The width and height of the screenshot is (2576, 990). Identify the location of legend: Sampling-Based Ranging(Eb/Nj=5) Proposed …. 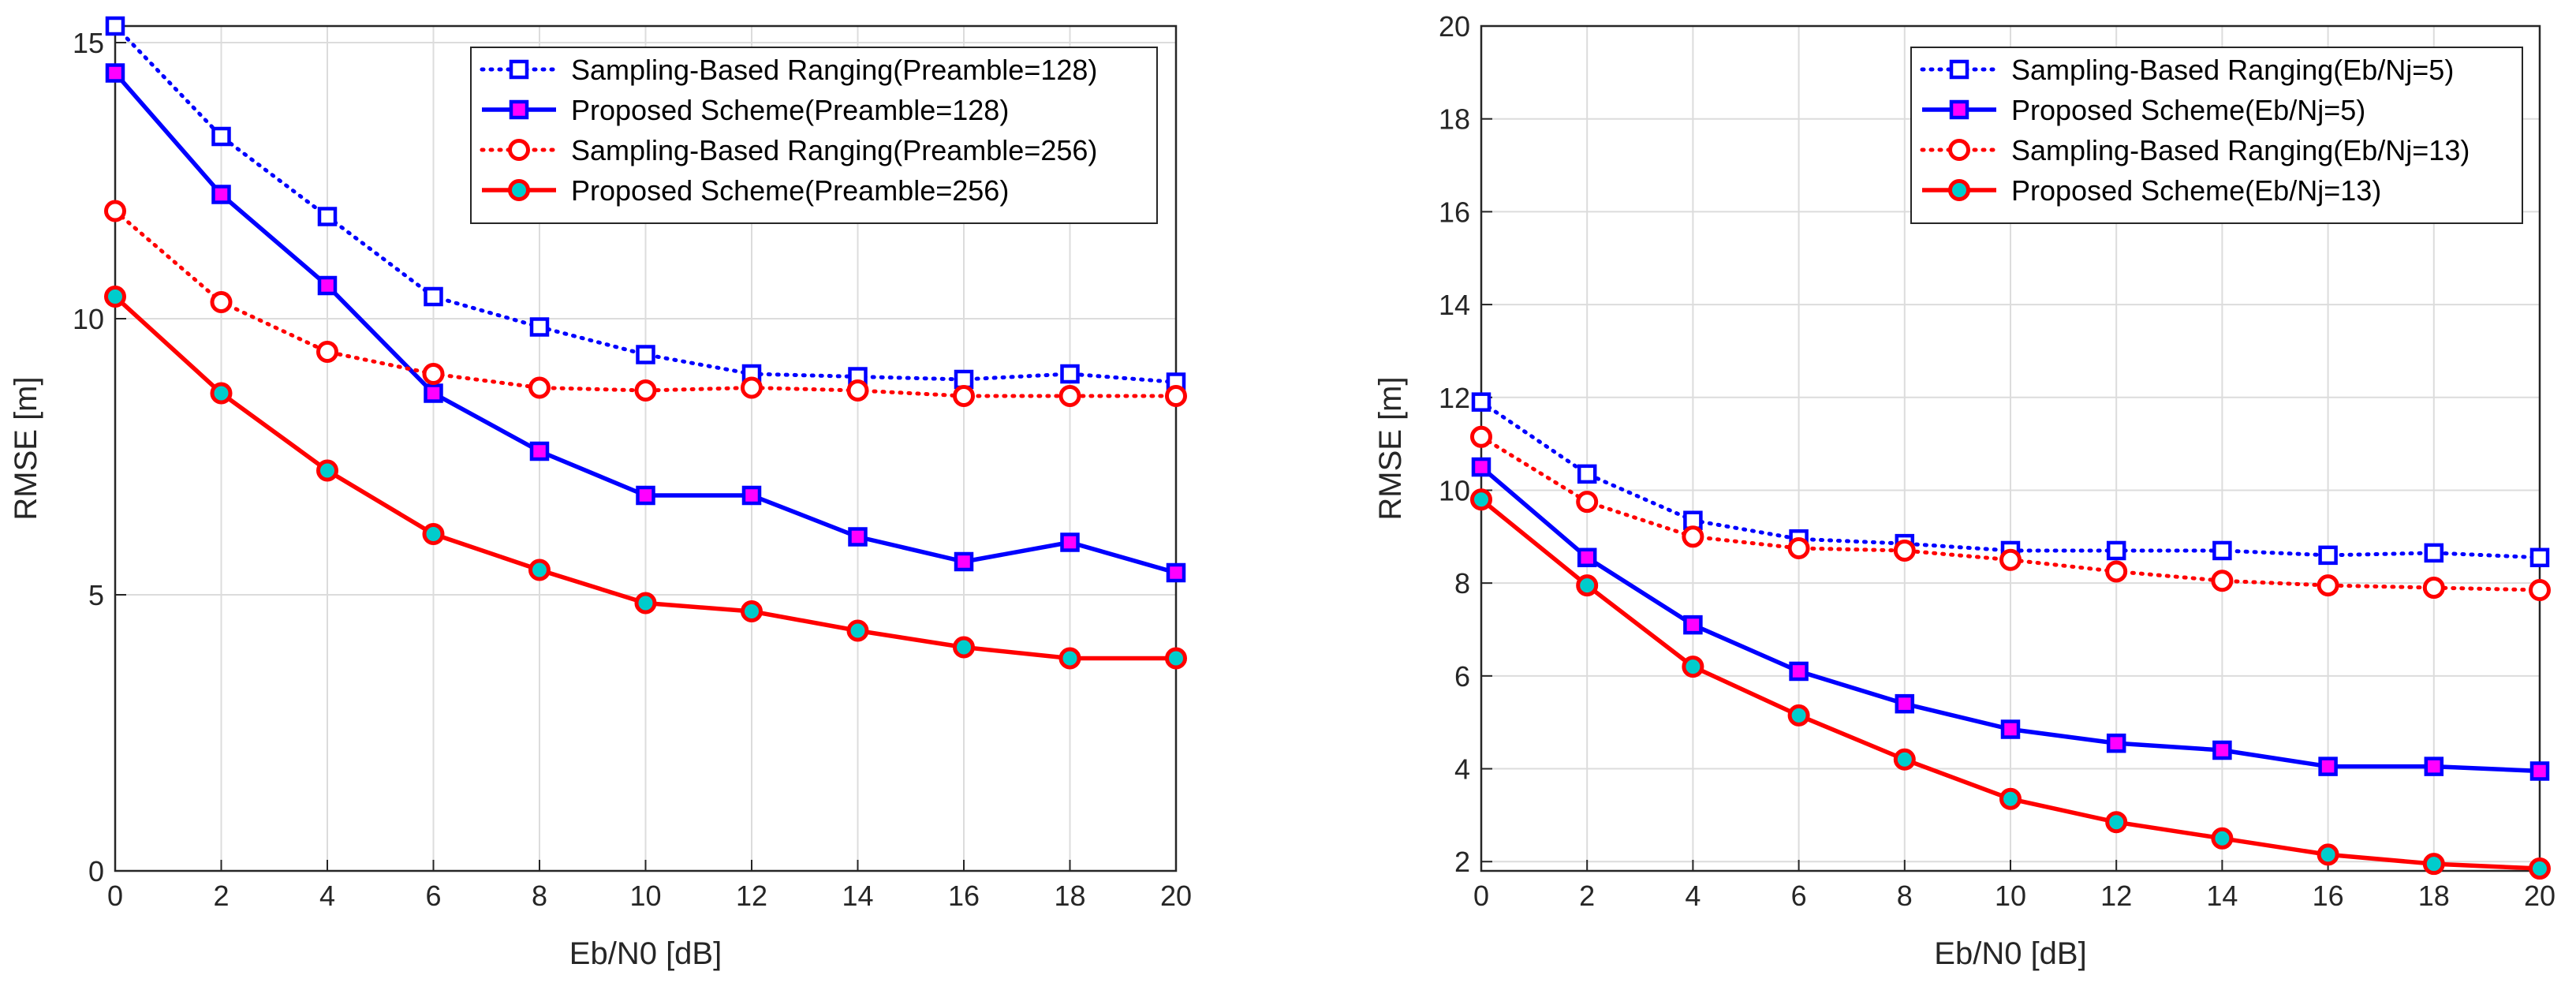
(2216, 135).